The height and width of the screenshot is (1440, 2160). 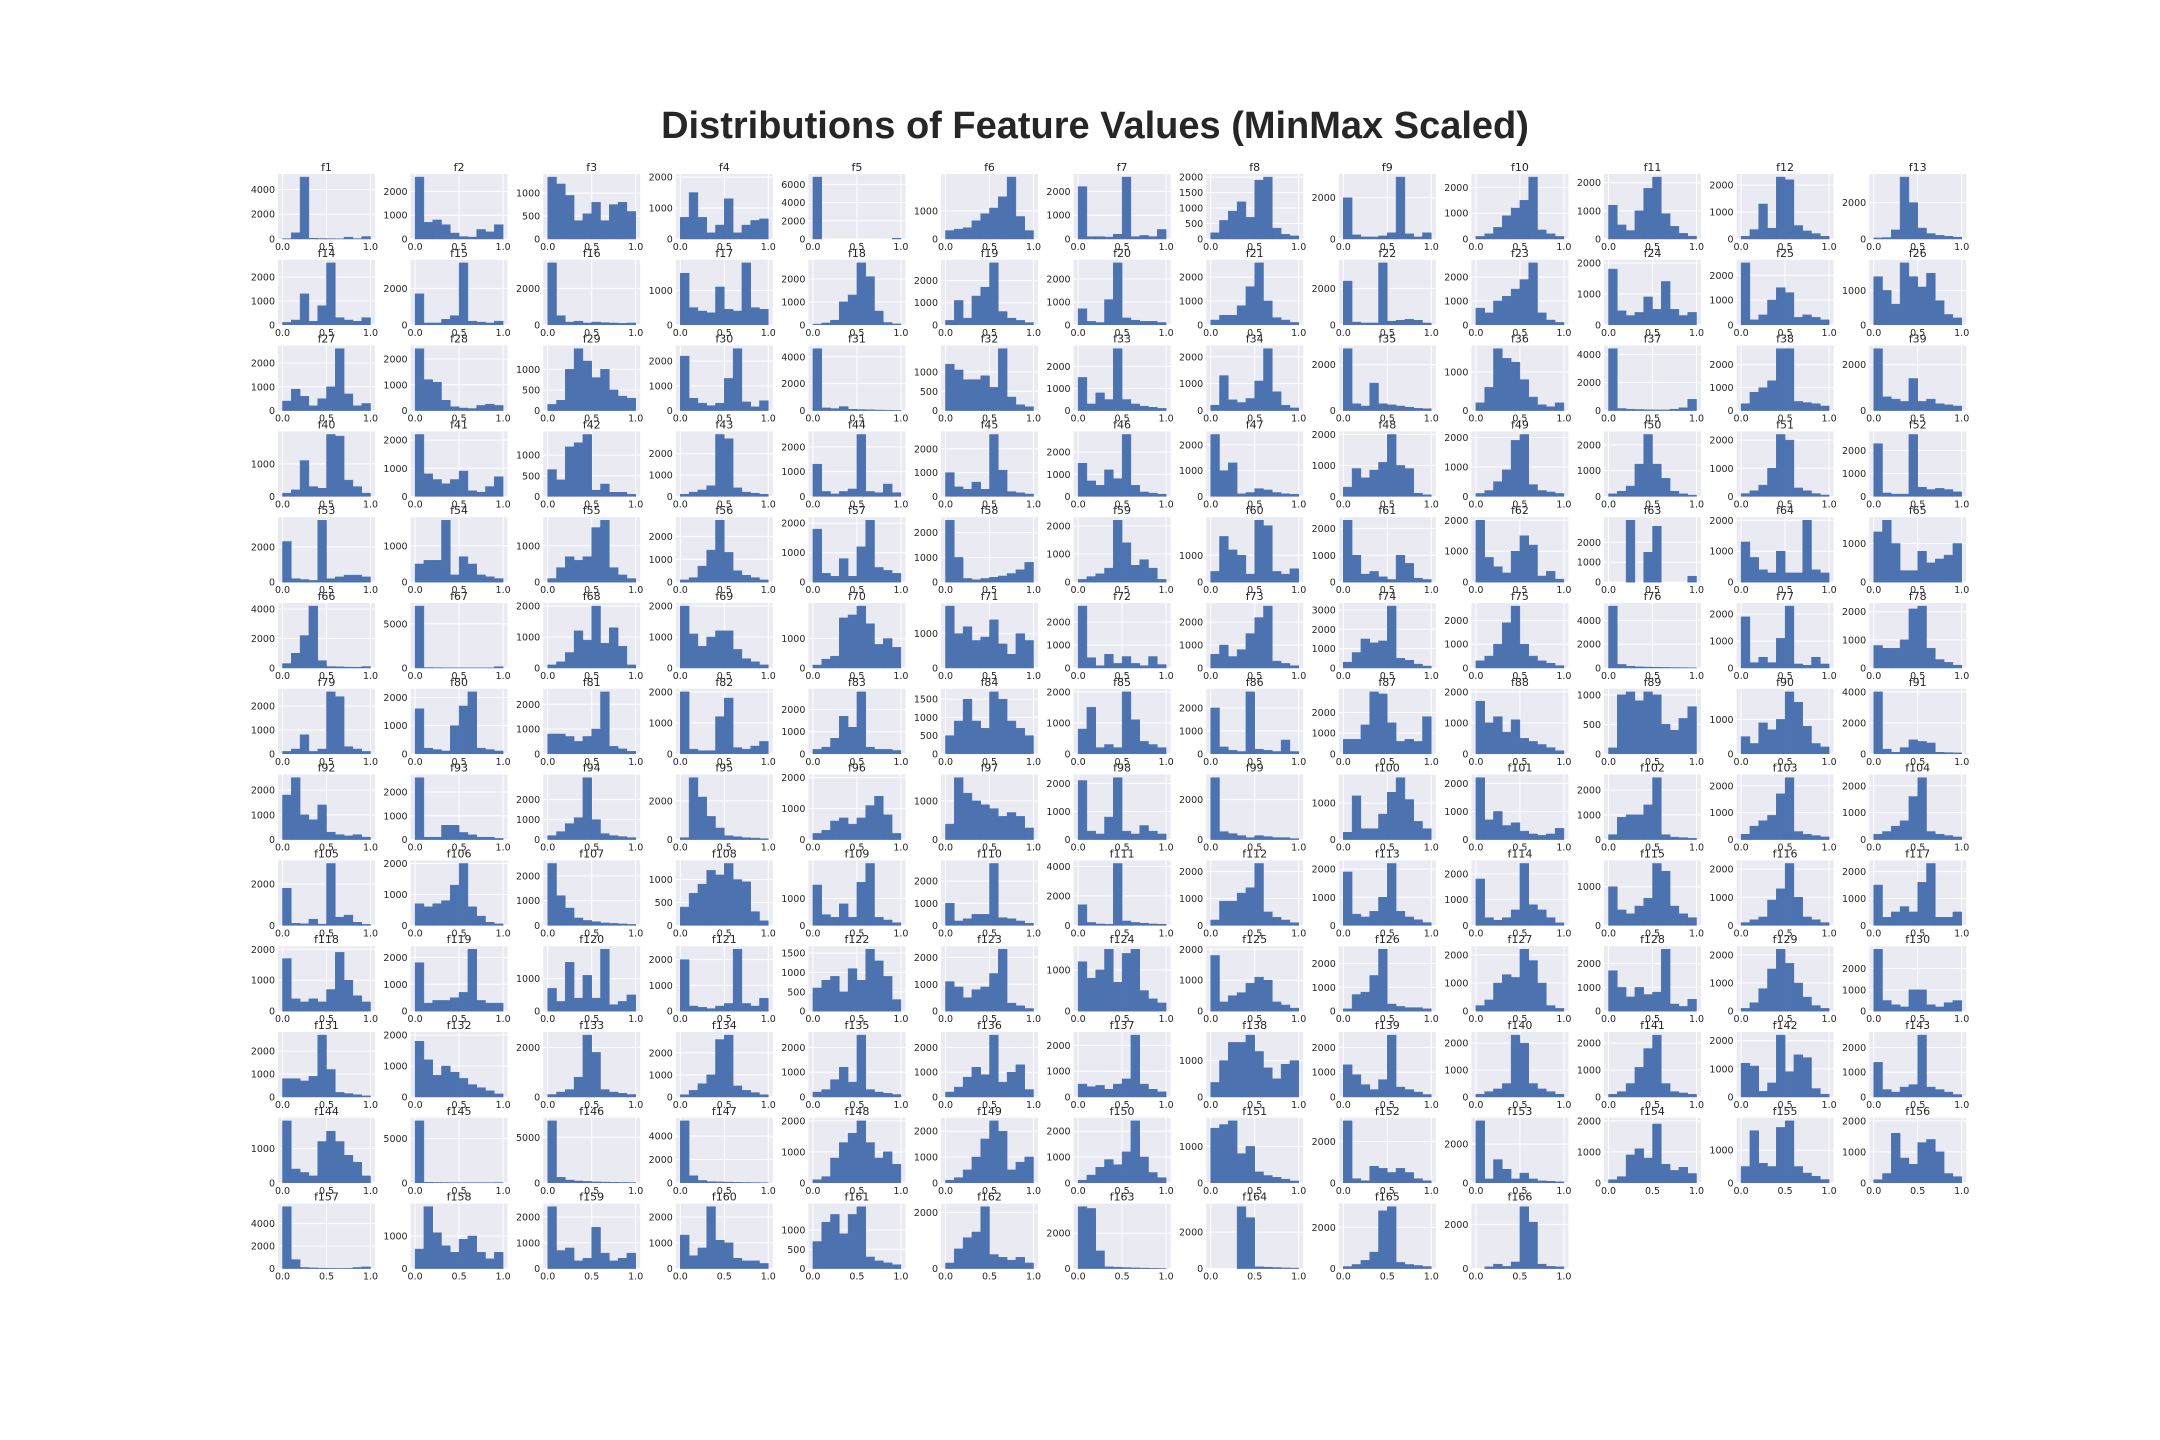 I want to click on panel-title: f72, so click(x=1122, y=596).